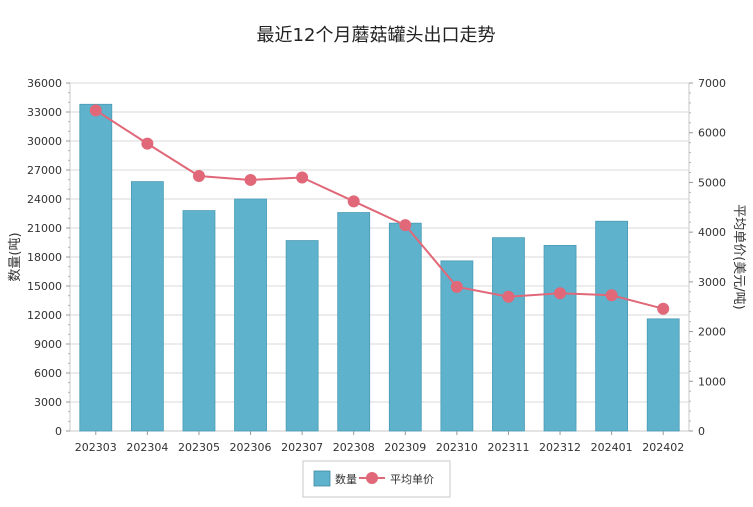 This screenshot has width=753, height=507. What do you see at coordinates (48, 344) in the screenshot?
I see `left-tick-label: 9000` at bounding box center [48, 344].